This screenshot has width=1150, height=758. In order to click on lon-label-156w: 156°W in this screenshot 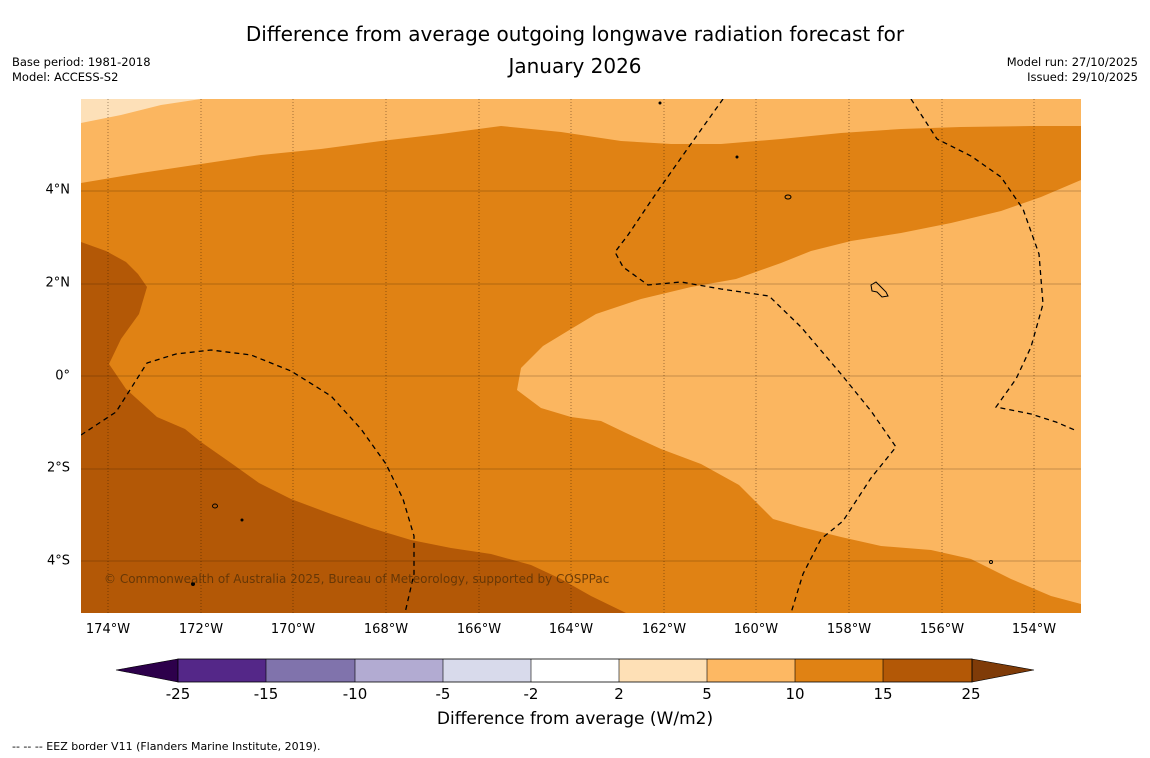, I will do `click(942, 629)`.